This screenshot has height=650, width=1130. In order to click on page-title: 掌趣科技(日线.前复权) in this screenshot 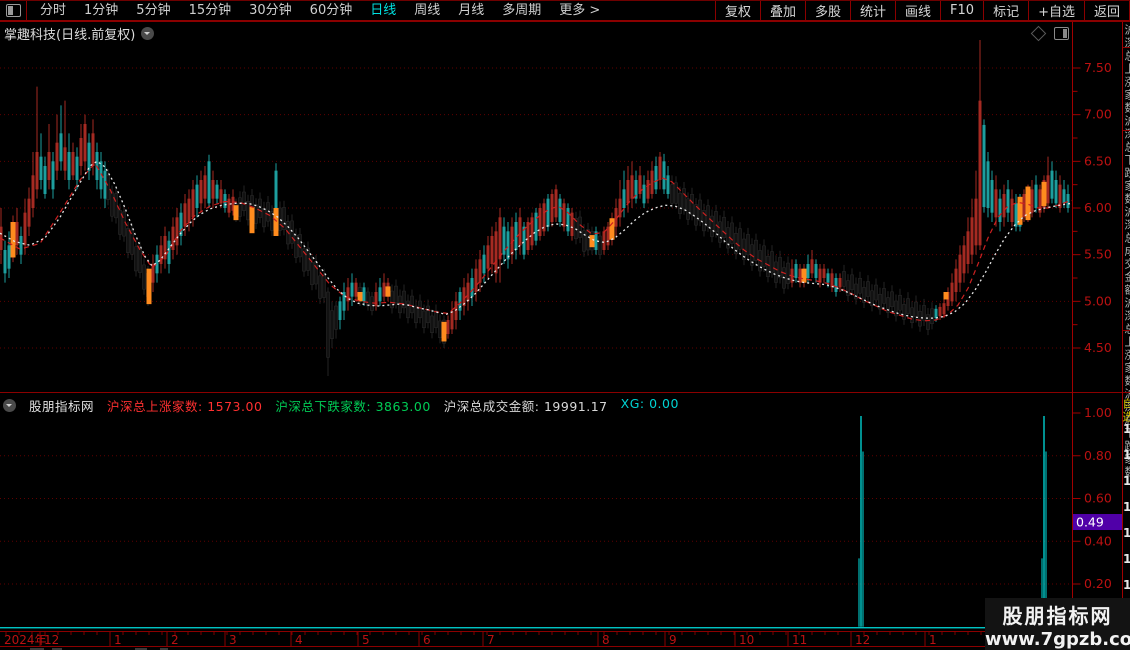, I will do `click(70, 35)`.